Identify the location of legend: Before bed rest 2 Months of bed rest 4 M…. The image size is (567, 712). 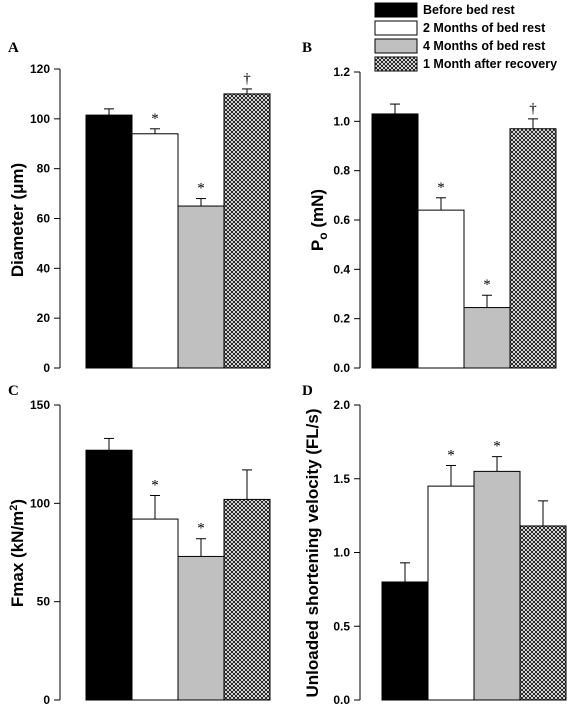
(465, 37).